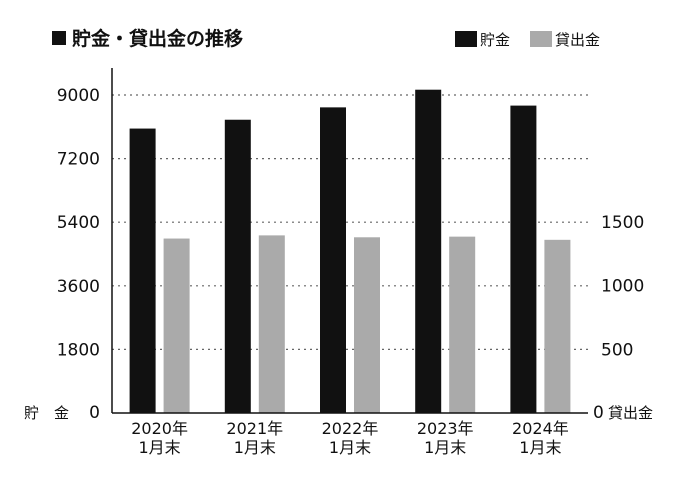 Image resolution: width=677 pixels, height=479 pixels. I want to click on legend-label: 貸出金, so click(577, 40).